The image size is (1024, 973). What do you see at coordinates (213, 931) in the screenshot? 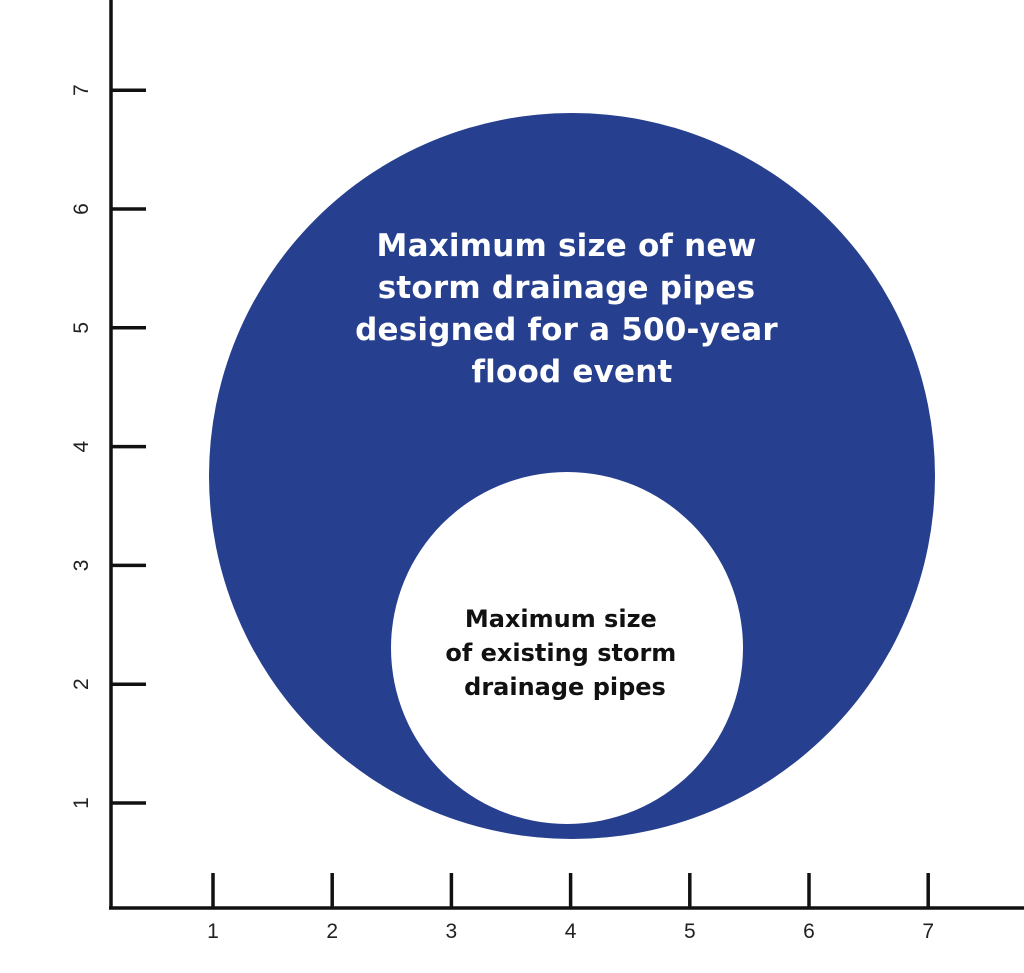
I see `x-axis-tick-label: 1` at bounding box center [213, 931].